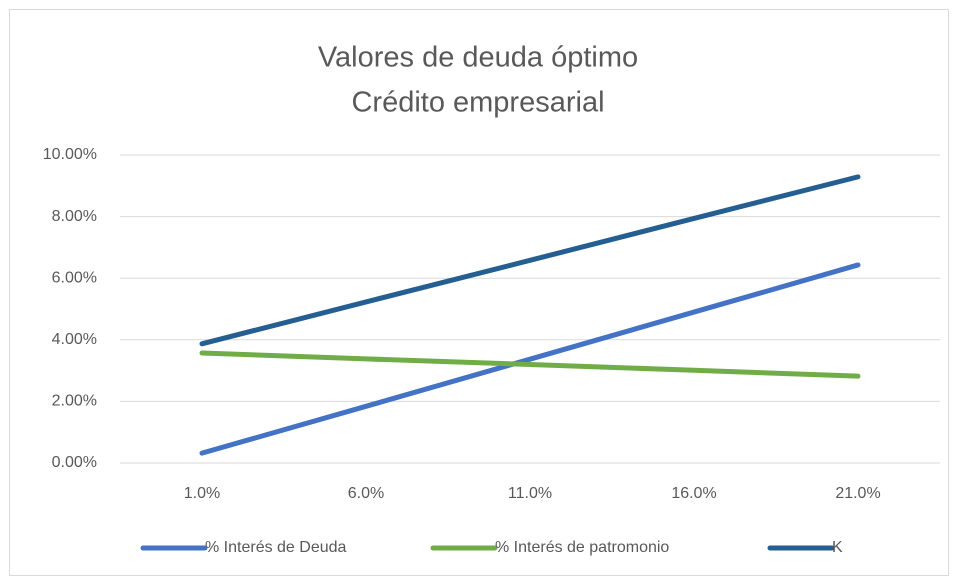 Image resolution: width=954 pixels, height=579 pixels. I want to click on x-tick-label: 11.0%, so click(530, 493).